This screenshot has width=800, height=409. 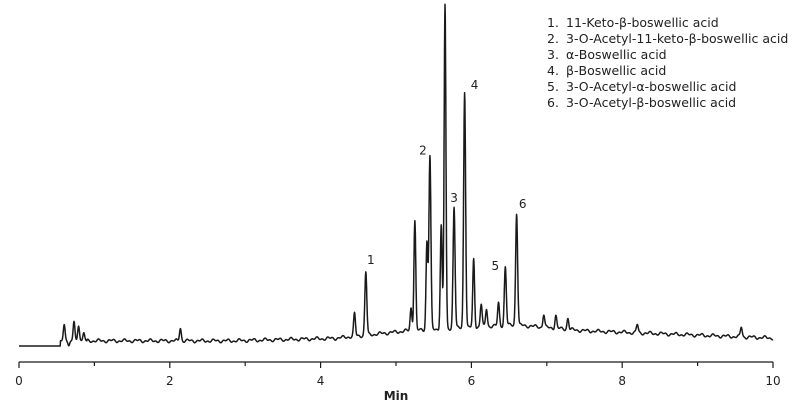 I want to click on peak-label: 4, so click(x=475, y=85).